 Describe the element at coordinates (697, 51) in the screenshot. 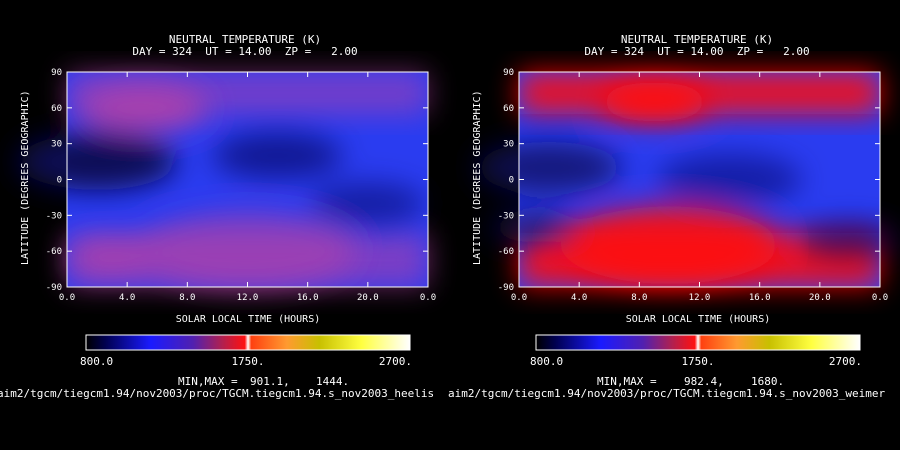

I see `panel2-title-line2: DAY = 324 UT = 14.00 ZP = 2.00` at that location.